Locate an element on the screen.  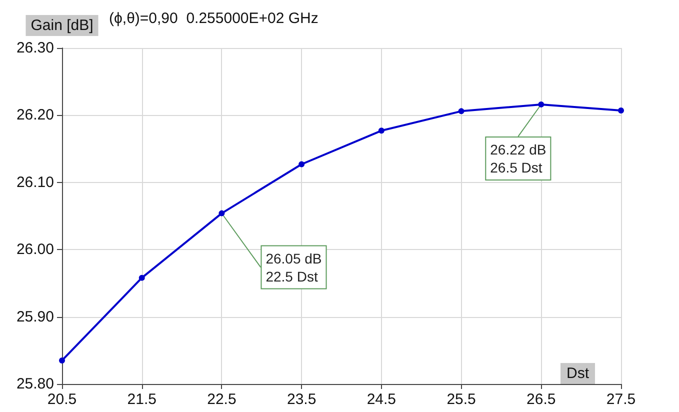
x-tick-label: 21.5 is located at coordinates (141, 399).